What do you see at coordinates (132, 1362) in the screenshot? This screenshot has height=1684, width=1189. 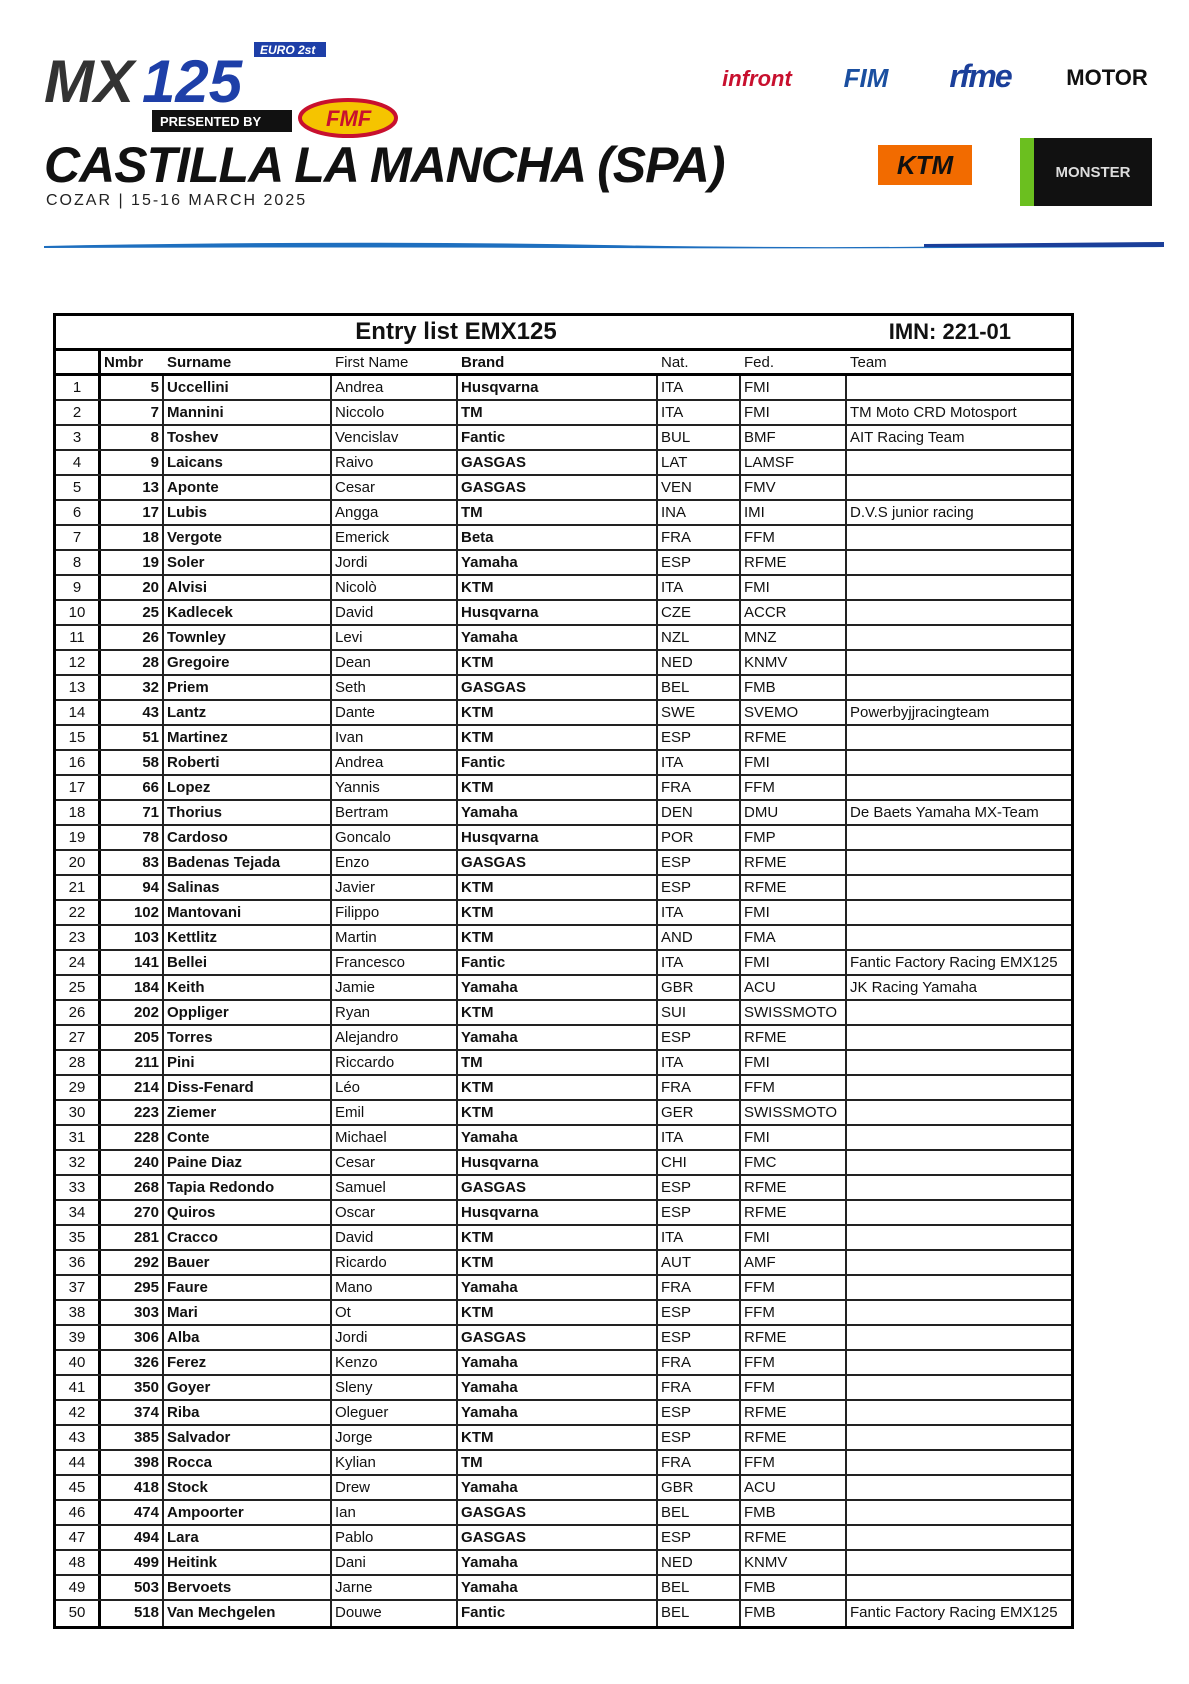 I see `rider-number-cell: 326` at bounding box center [132, 1362].